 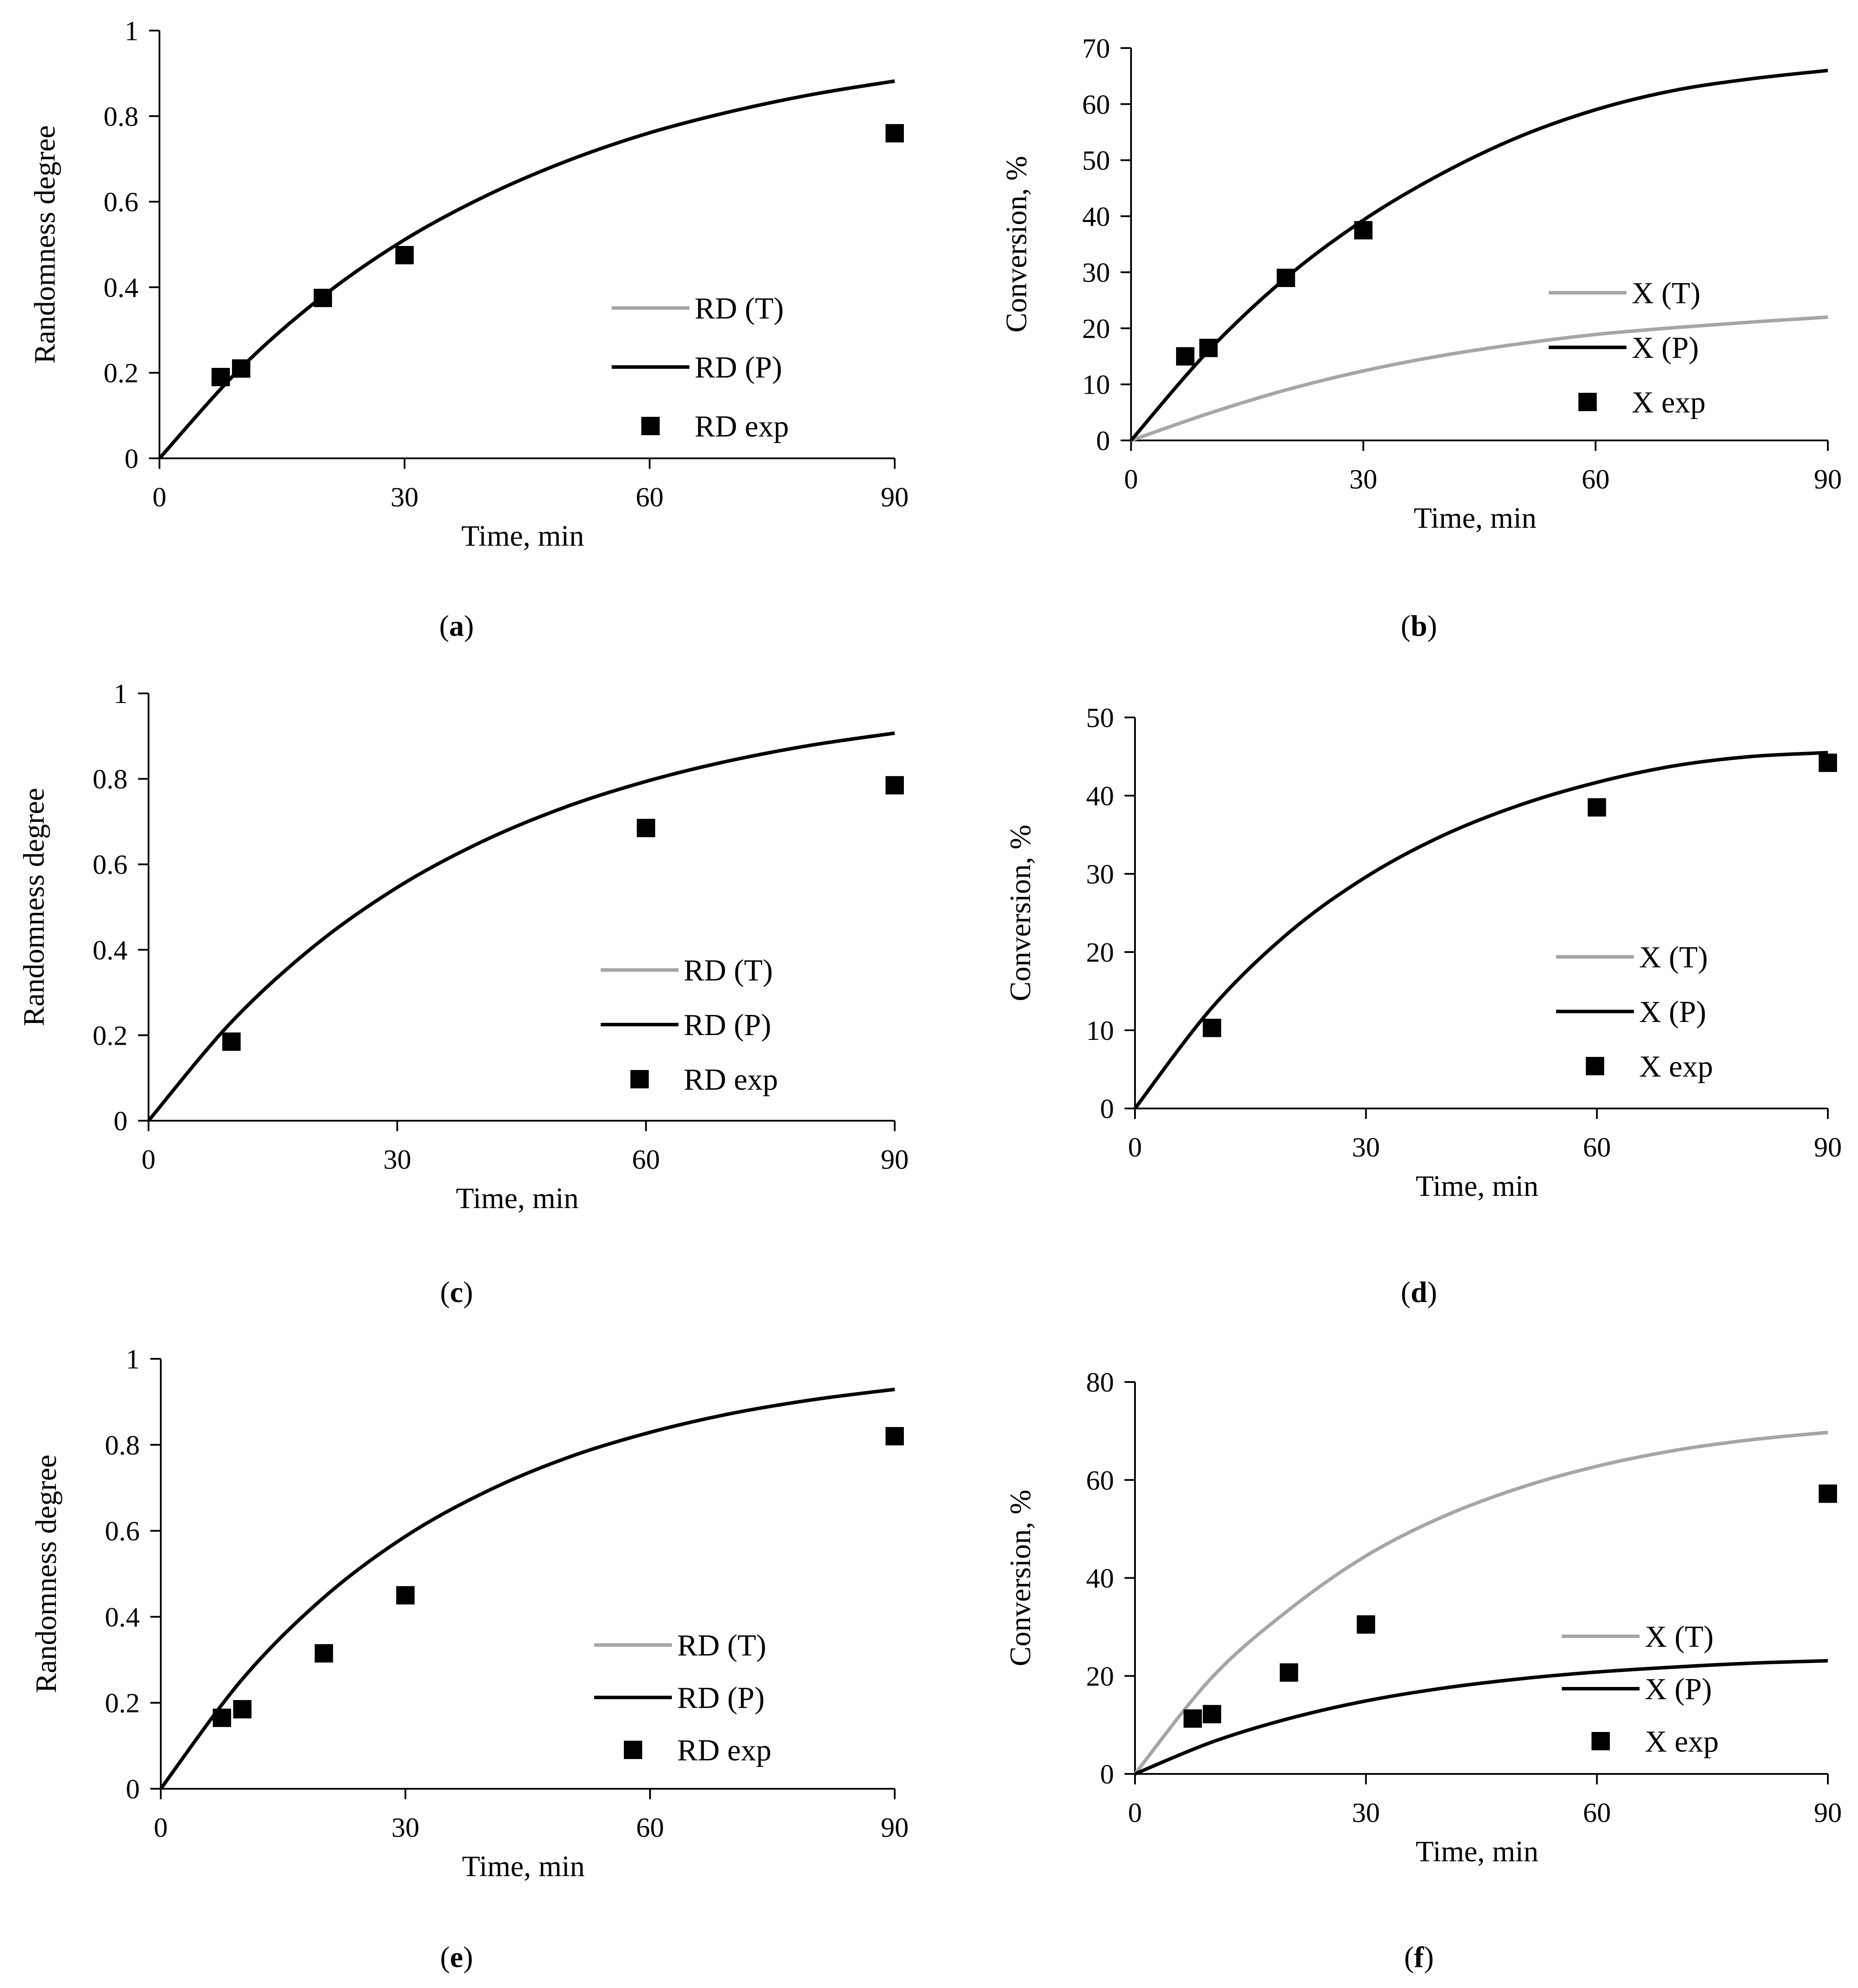 I want to click on y-axis-title: Conversion, %, so click(x=1017, y=244).